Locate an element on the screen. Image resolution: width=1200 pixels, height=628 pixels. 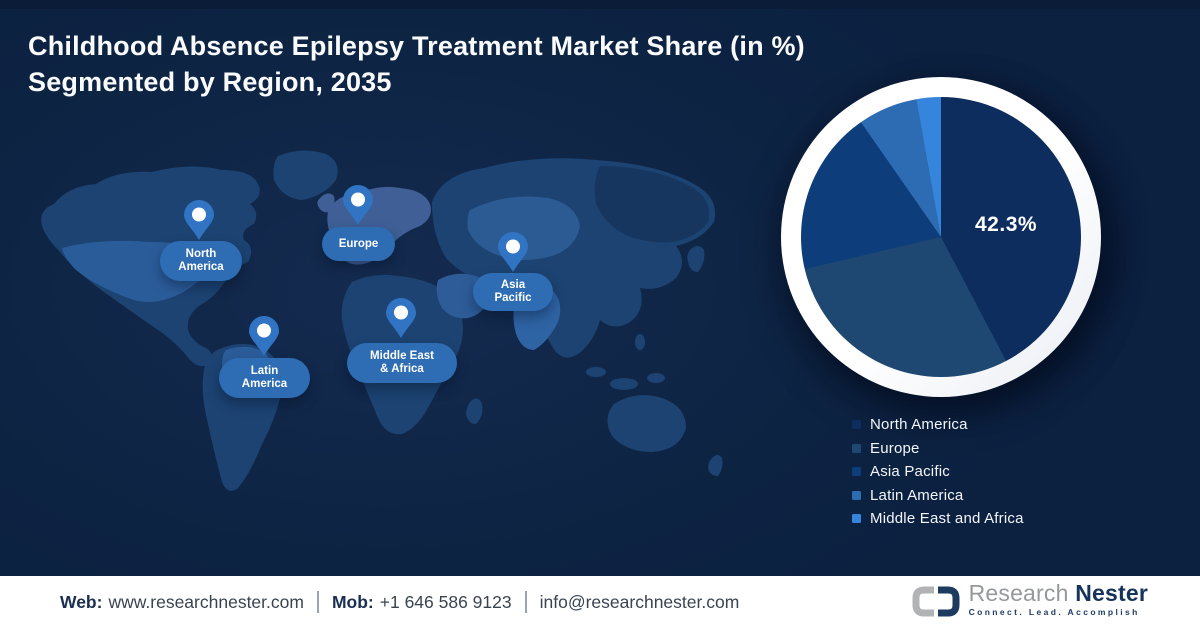
legend-item-latin-america: Latin America is located at coordinates (938, 496).